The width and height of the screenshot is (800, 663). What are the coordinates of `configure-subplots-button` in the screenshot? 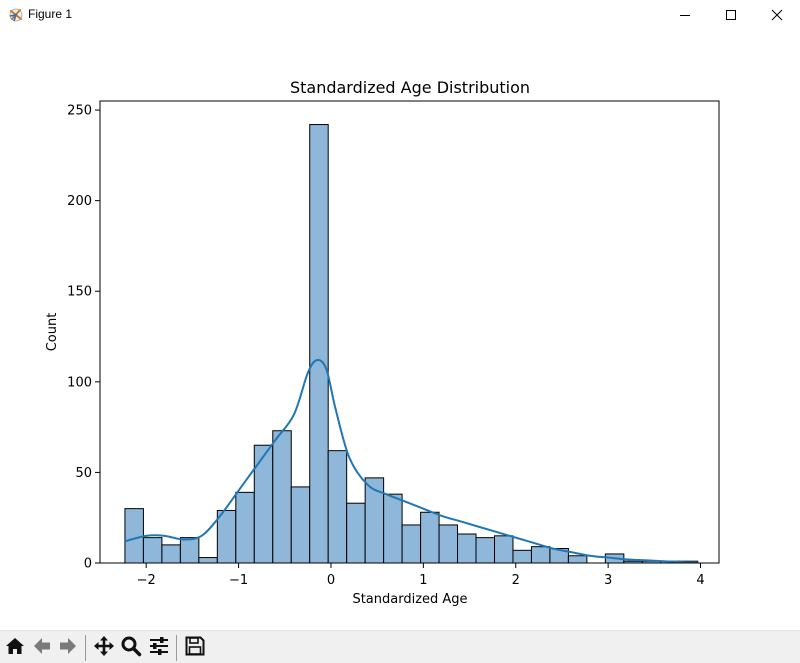 It's located at (159, 648).